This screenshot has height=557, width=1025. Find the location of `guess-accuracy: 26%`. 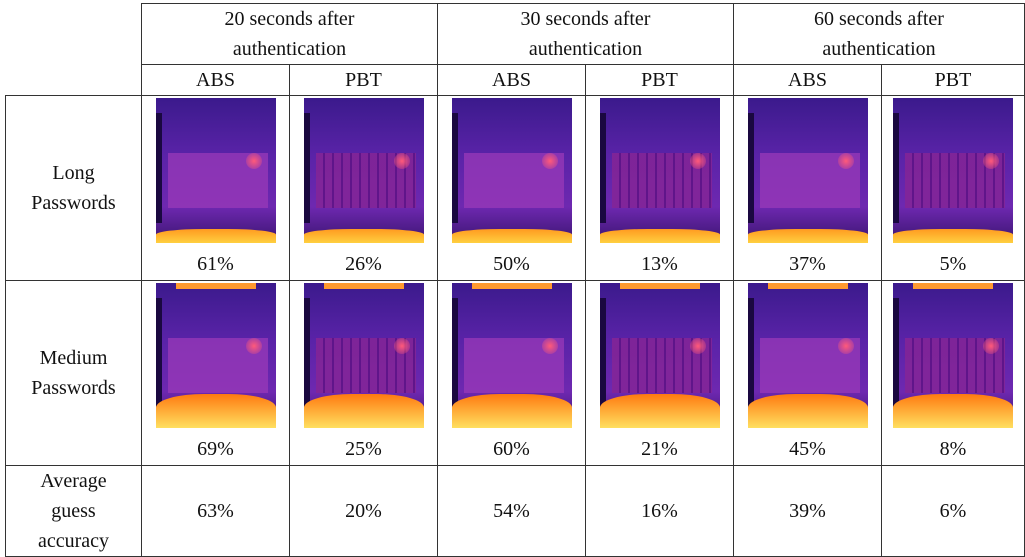

guess-accuracy: 26% is located at coordinates (363, 264).